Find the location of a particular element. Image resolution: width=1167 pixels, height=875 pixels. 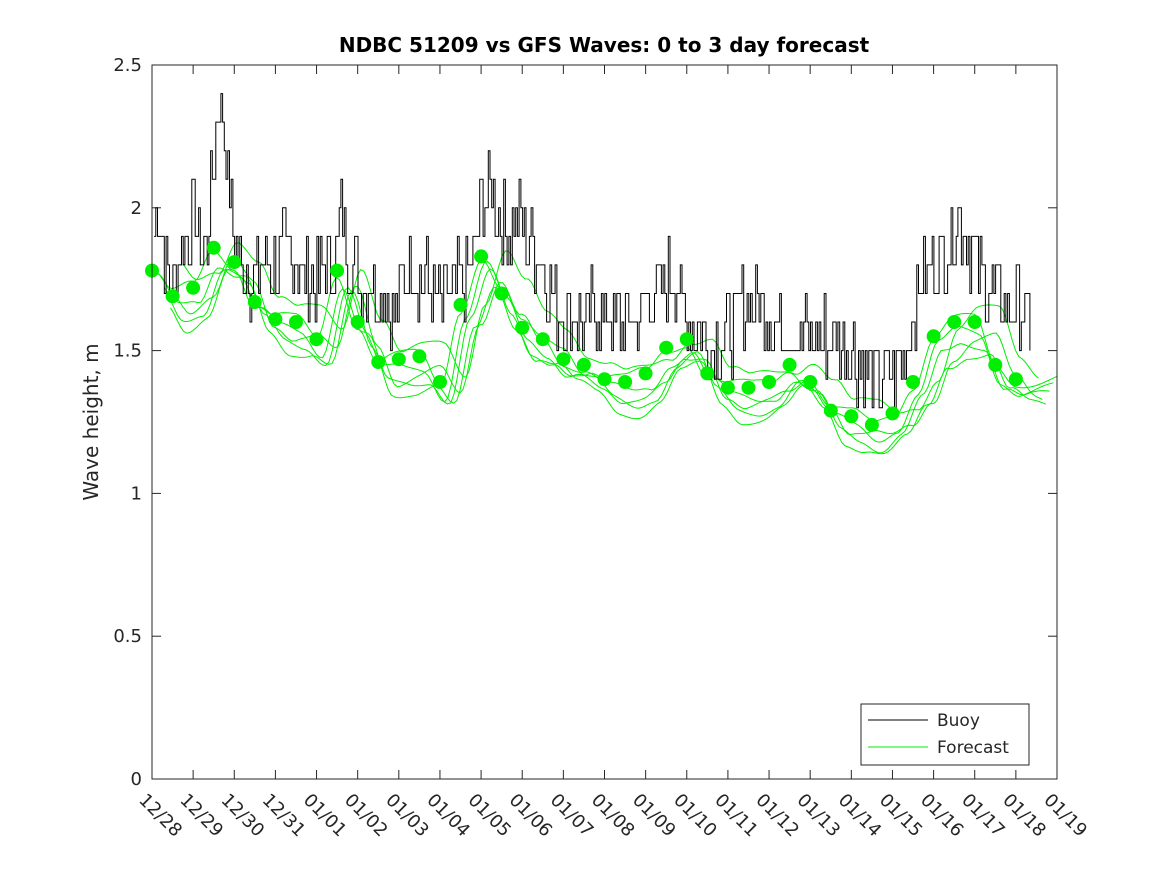

legend-box is located at coordinates (945, 734).